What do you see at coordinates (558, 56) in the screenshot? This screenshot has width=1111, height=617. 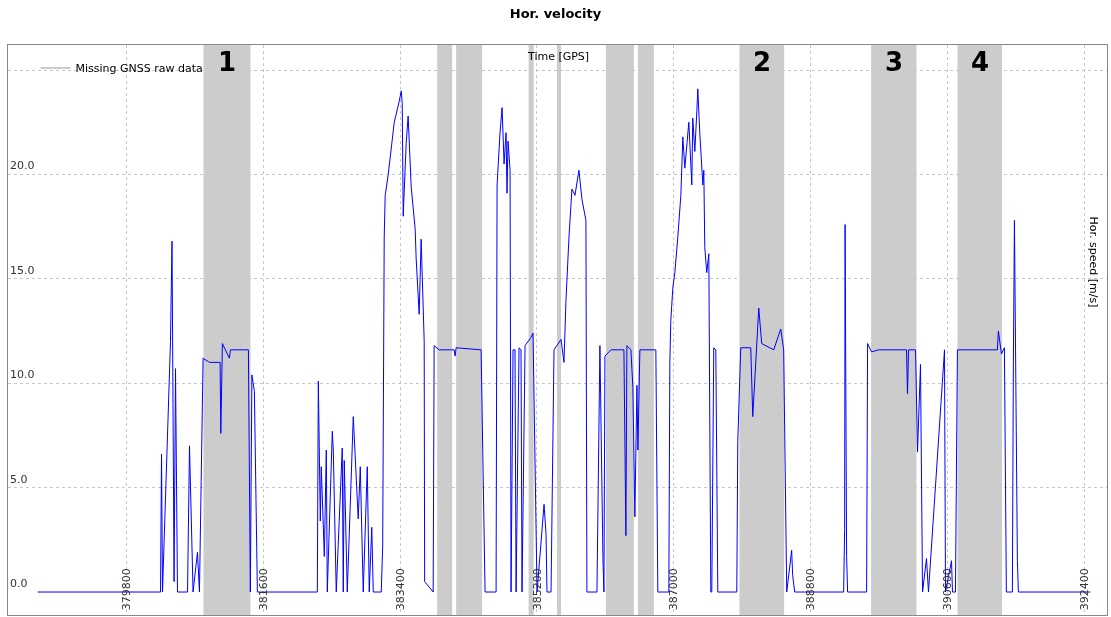 I see `x-axis-title: Time [GPS]` at bounding box center [558, 56].